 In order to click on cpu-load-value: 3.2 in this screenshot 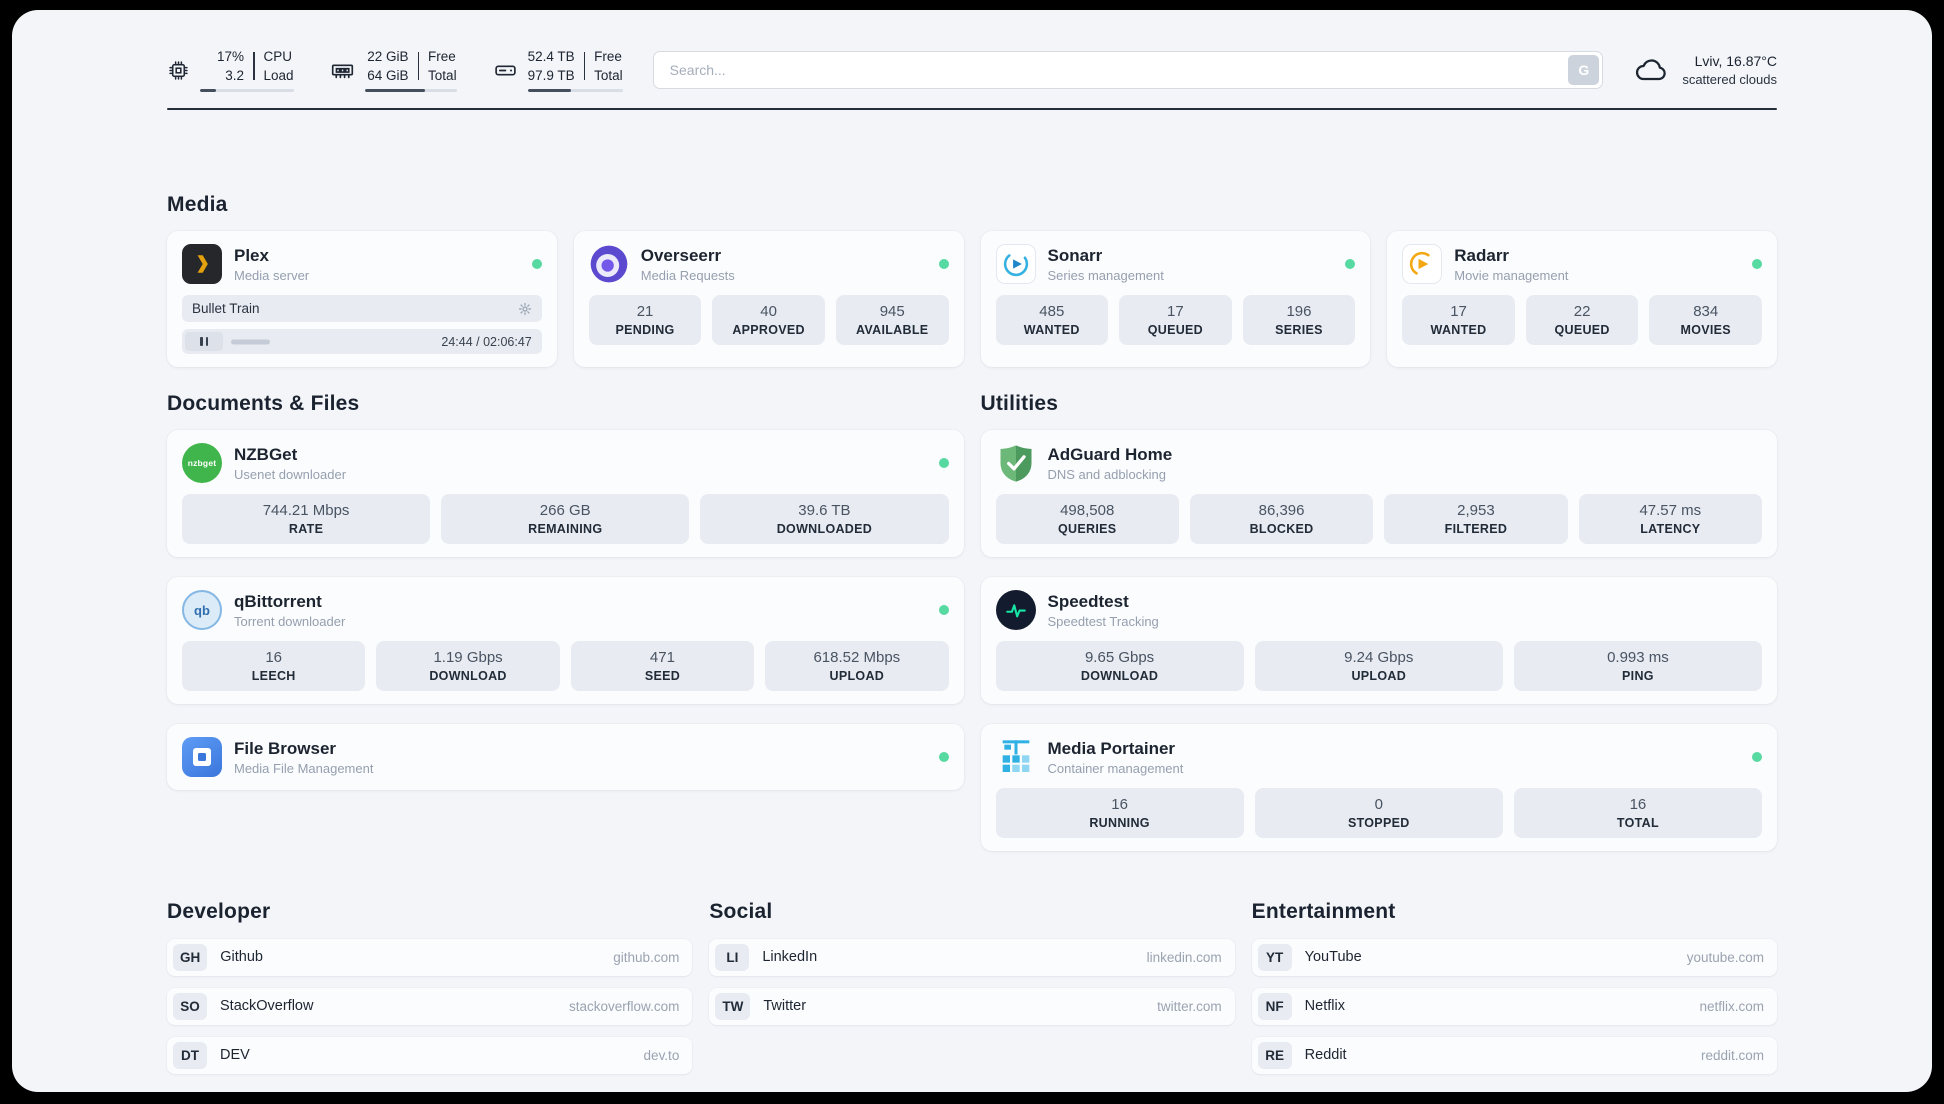, I will do `click(234, 75)`.